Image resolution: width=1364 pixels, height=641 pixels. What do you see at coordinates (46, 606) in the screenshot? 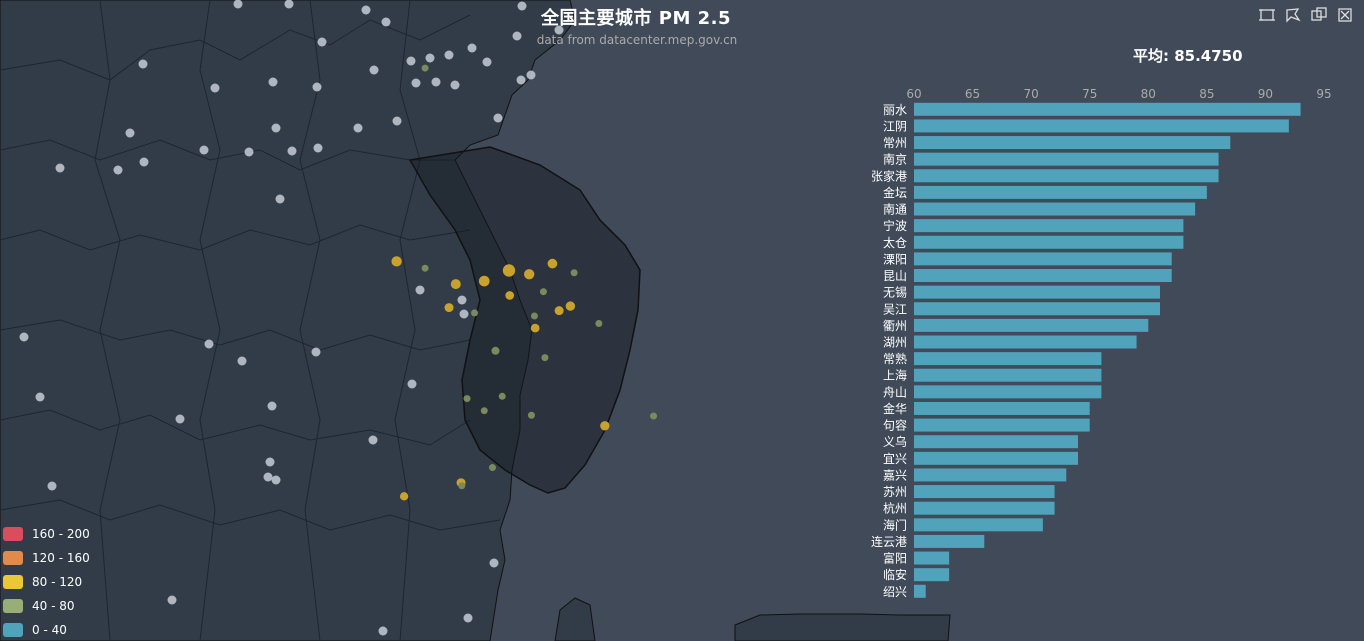
I see `legend-item: 40 - 80` at bounding box center [46, 606].